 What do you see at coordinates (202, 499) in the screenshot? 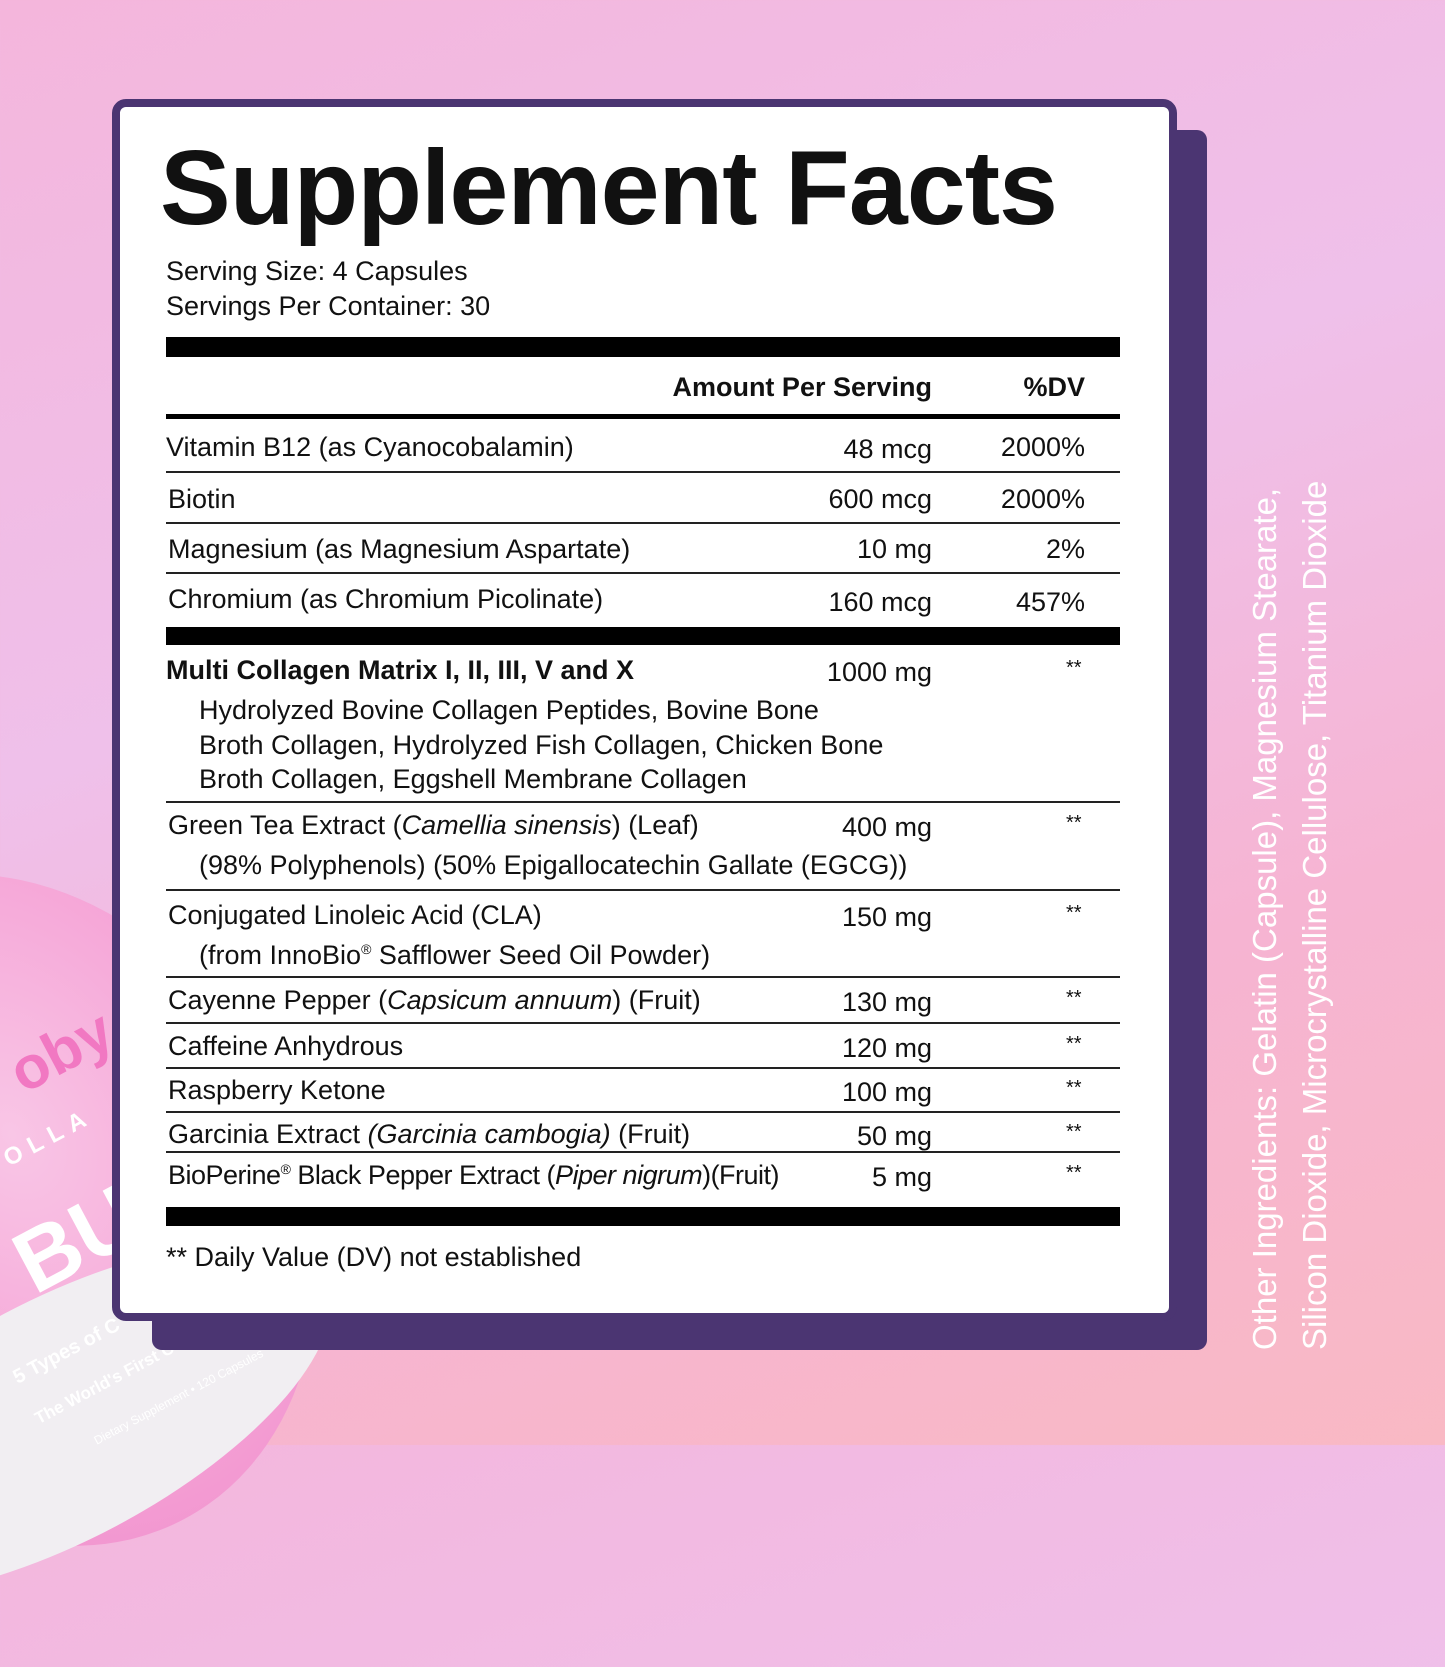
I see `nutrient-name: Biotin` at bounding box center [202, 499].